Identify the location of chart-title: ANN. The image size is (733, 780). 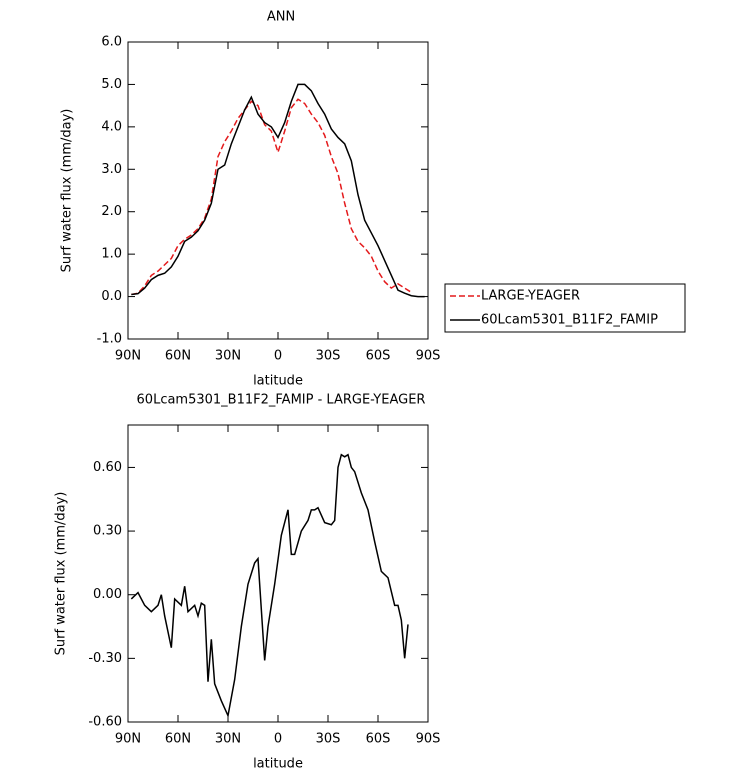
(281, 17).